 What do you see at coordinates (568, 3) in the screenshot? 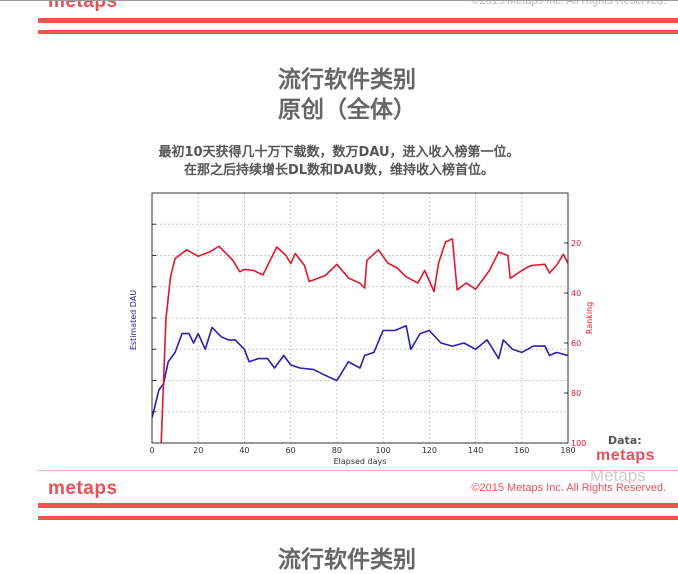
I see `top-copyright: ©2015 Metaps Inc. All Rights Reserved.` at bounding box center [568, 3].